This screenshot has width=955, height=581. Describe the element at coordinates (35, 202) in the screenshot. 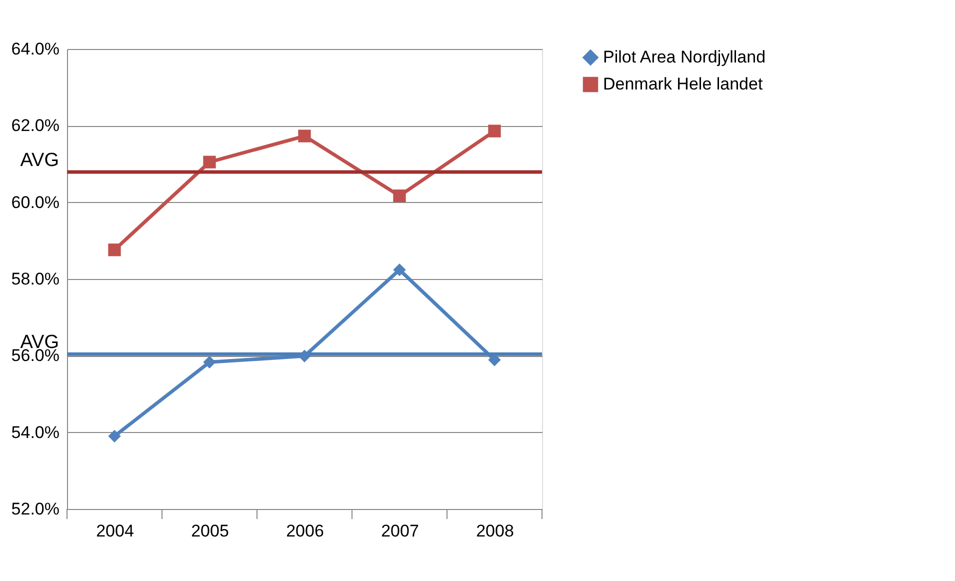

I see `y-tick-label: 60.0%` at that location.